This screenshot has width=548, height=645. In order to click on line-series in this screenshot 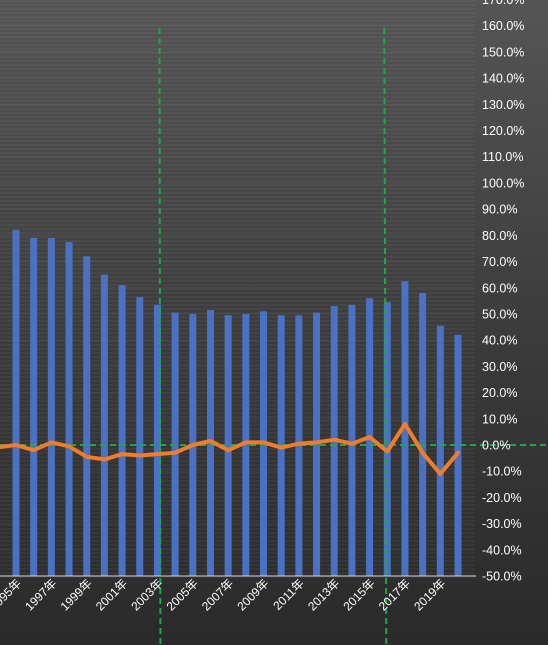, I will do `click(230, 449)`.